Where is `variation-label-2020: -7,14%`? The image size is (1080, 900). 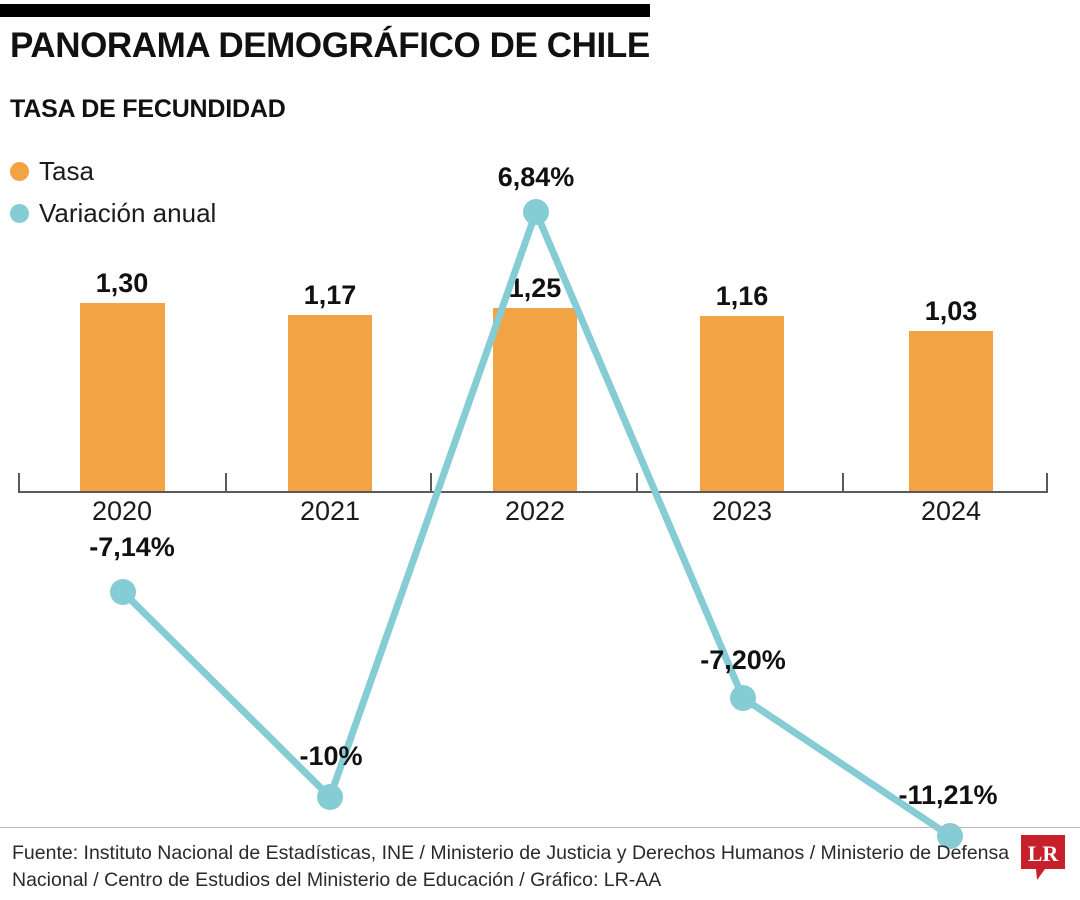 variation-label-2020: -7,14% is located at coordinates (132, 547).